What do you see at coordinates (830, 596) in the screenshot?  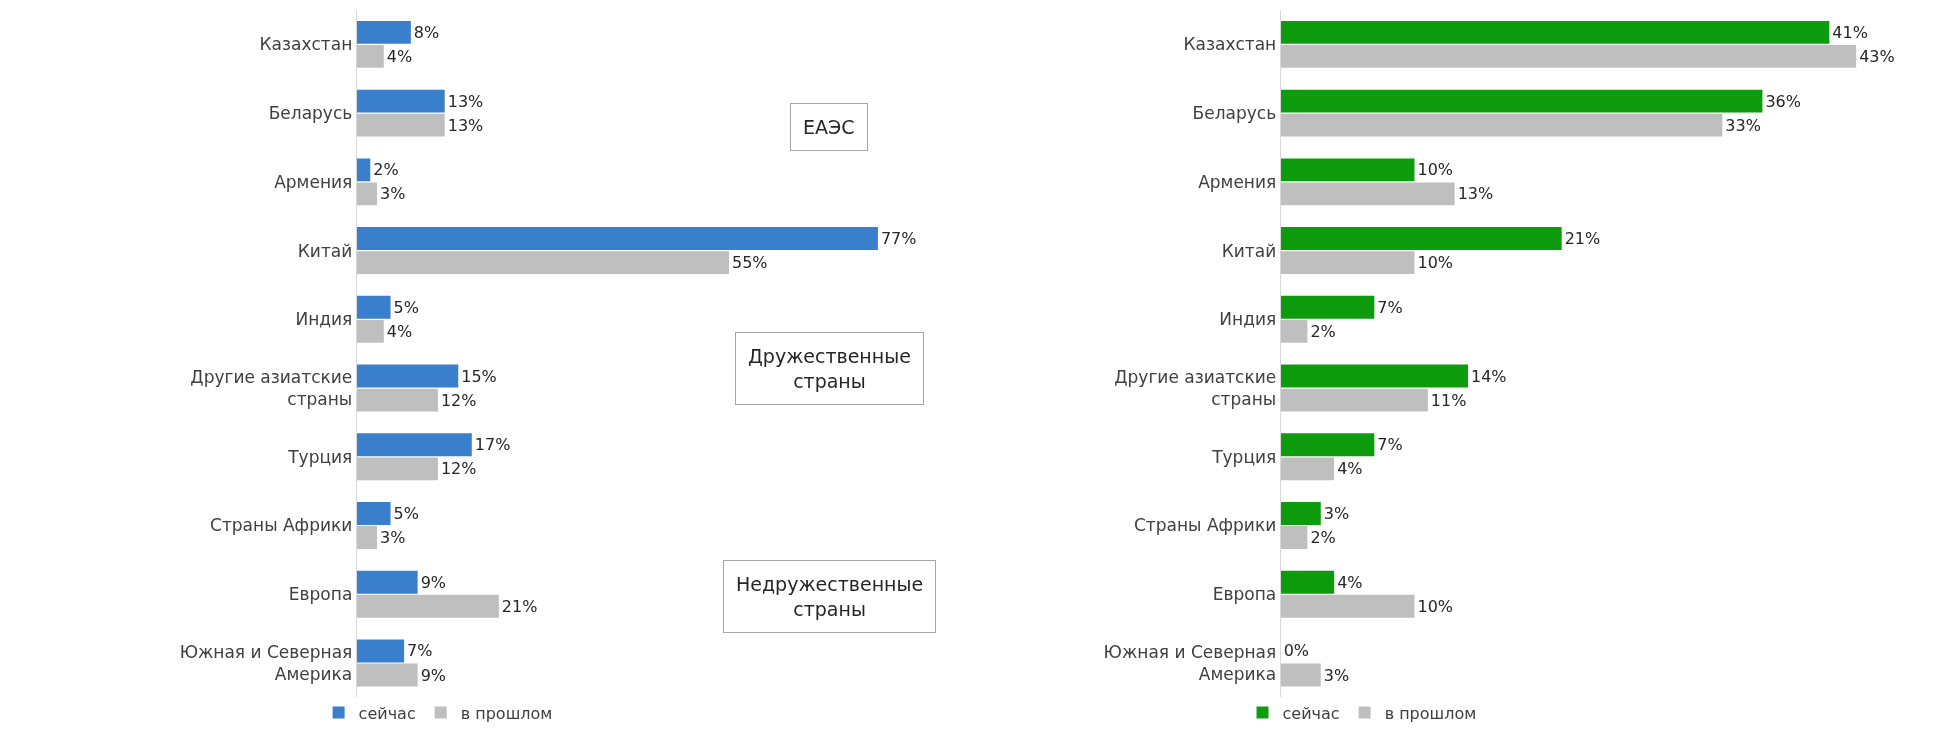 I see `annotation: Недружественные страны` at bounding box center [830, 596].